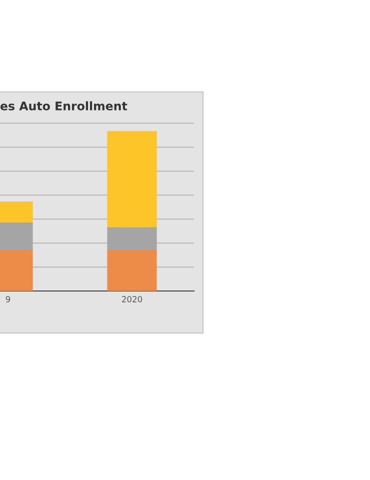  I want to click on x-tick-label: 9, so click(8, 299).